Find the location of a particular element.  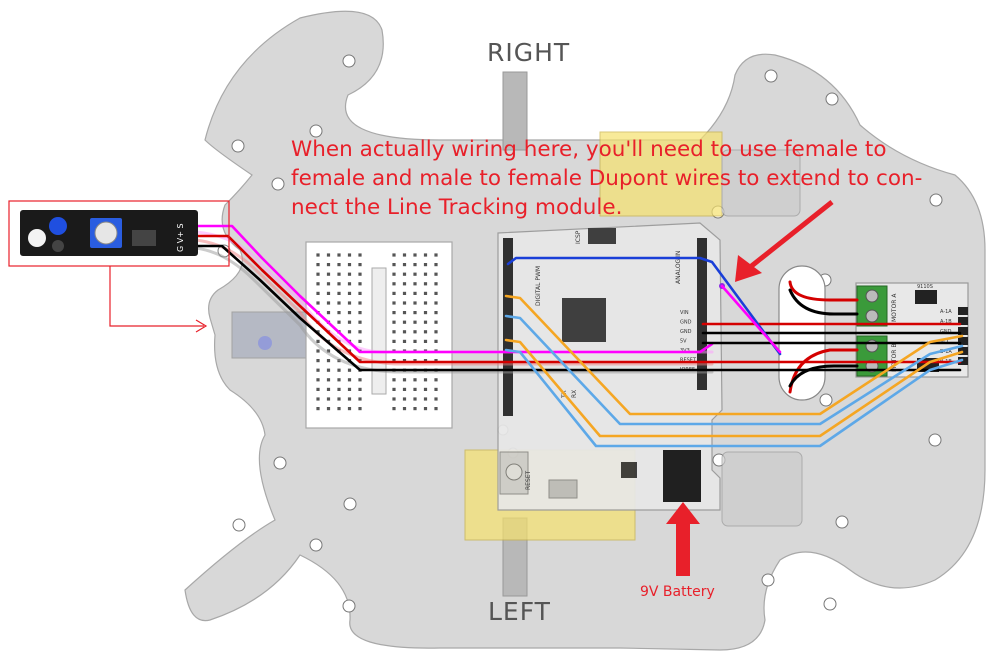

right-label: RIGHT is located at coordinates (529, 52).